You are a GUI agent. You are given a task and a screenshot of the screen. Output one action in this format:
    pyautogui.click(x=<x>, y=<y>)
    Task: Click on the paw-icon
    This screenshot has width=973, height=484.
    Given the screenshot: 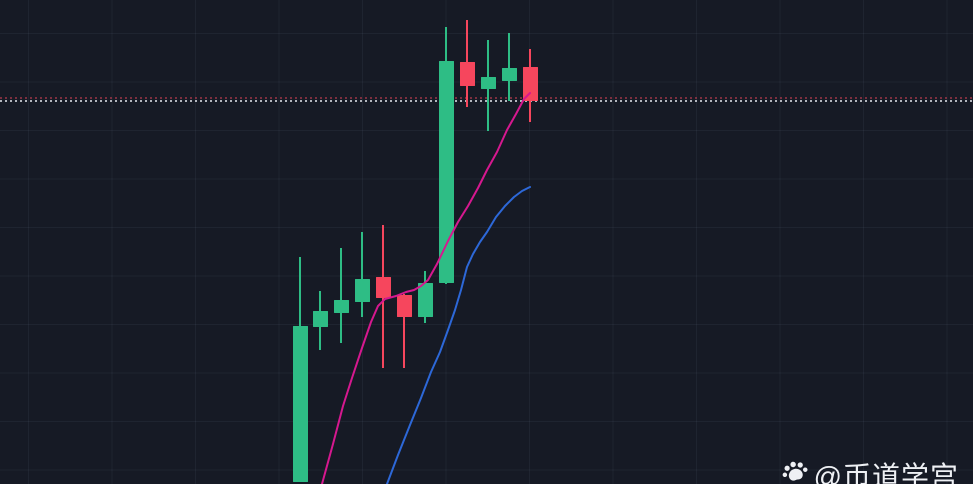 What is the action you would take?
    pyautogui.click(x=795, y=471)
    